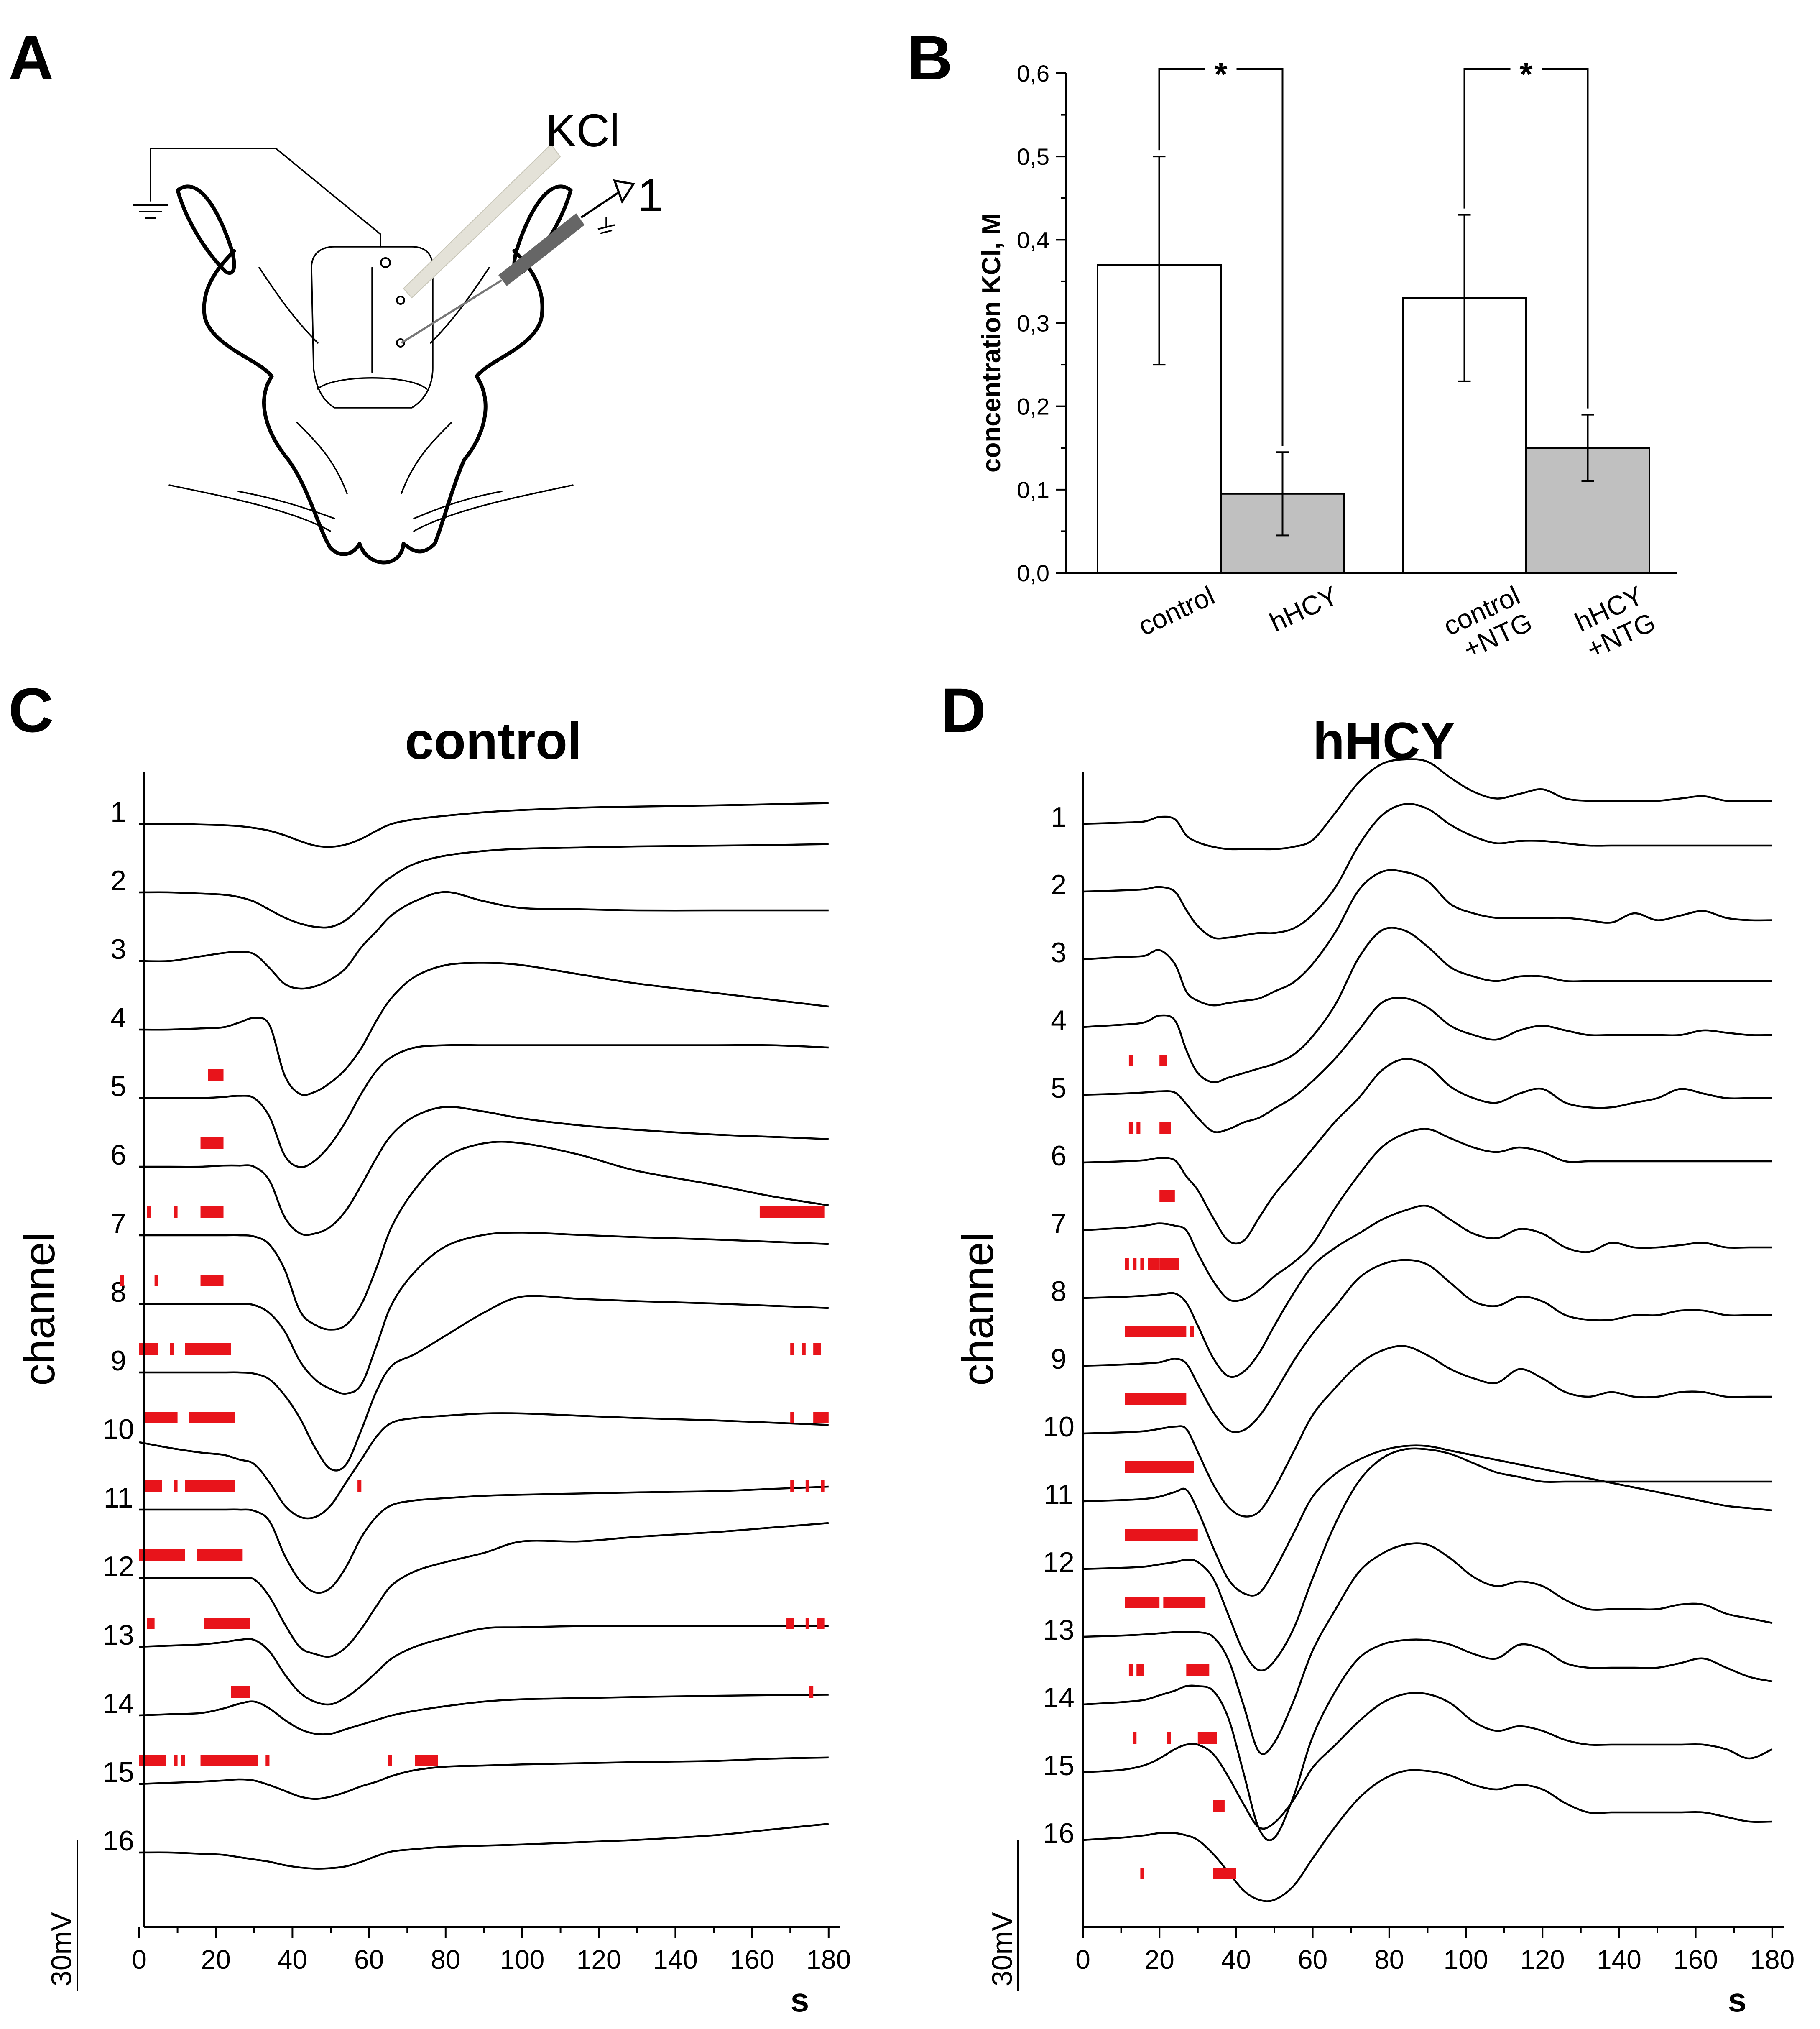 The height and width of the screenshot is (2029, 1820). I want to click on channel-label-1: 1, so click(118, 812).